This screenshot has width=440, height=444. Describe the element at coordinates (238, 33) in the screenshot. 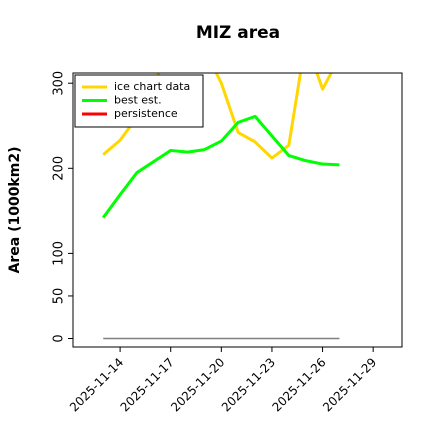

I see `chart-title: MIZ area` at that location.